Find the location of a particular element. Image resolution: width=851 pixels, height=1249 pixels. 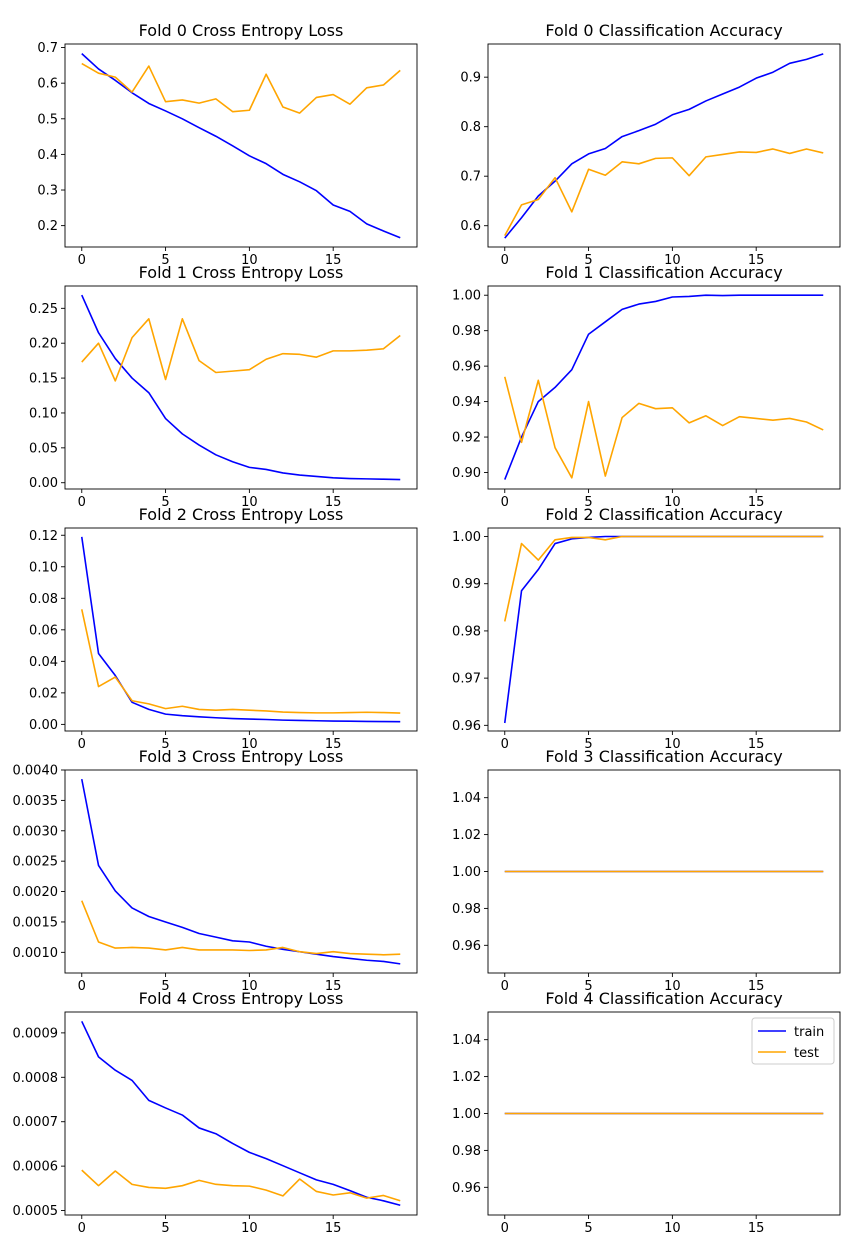

y-tick-label: 0.3 is located at coordinates (47, 191).